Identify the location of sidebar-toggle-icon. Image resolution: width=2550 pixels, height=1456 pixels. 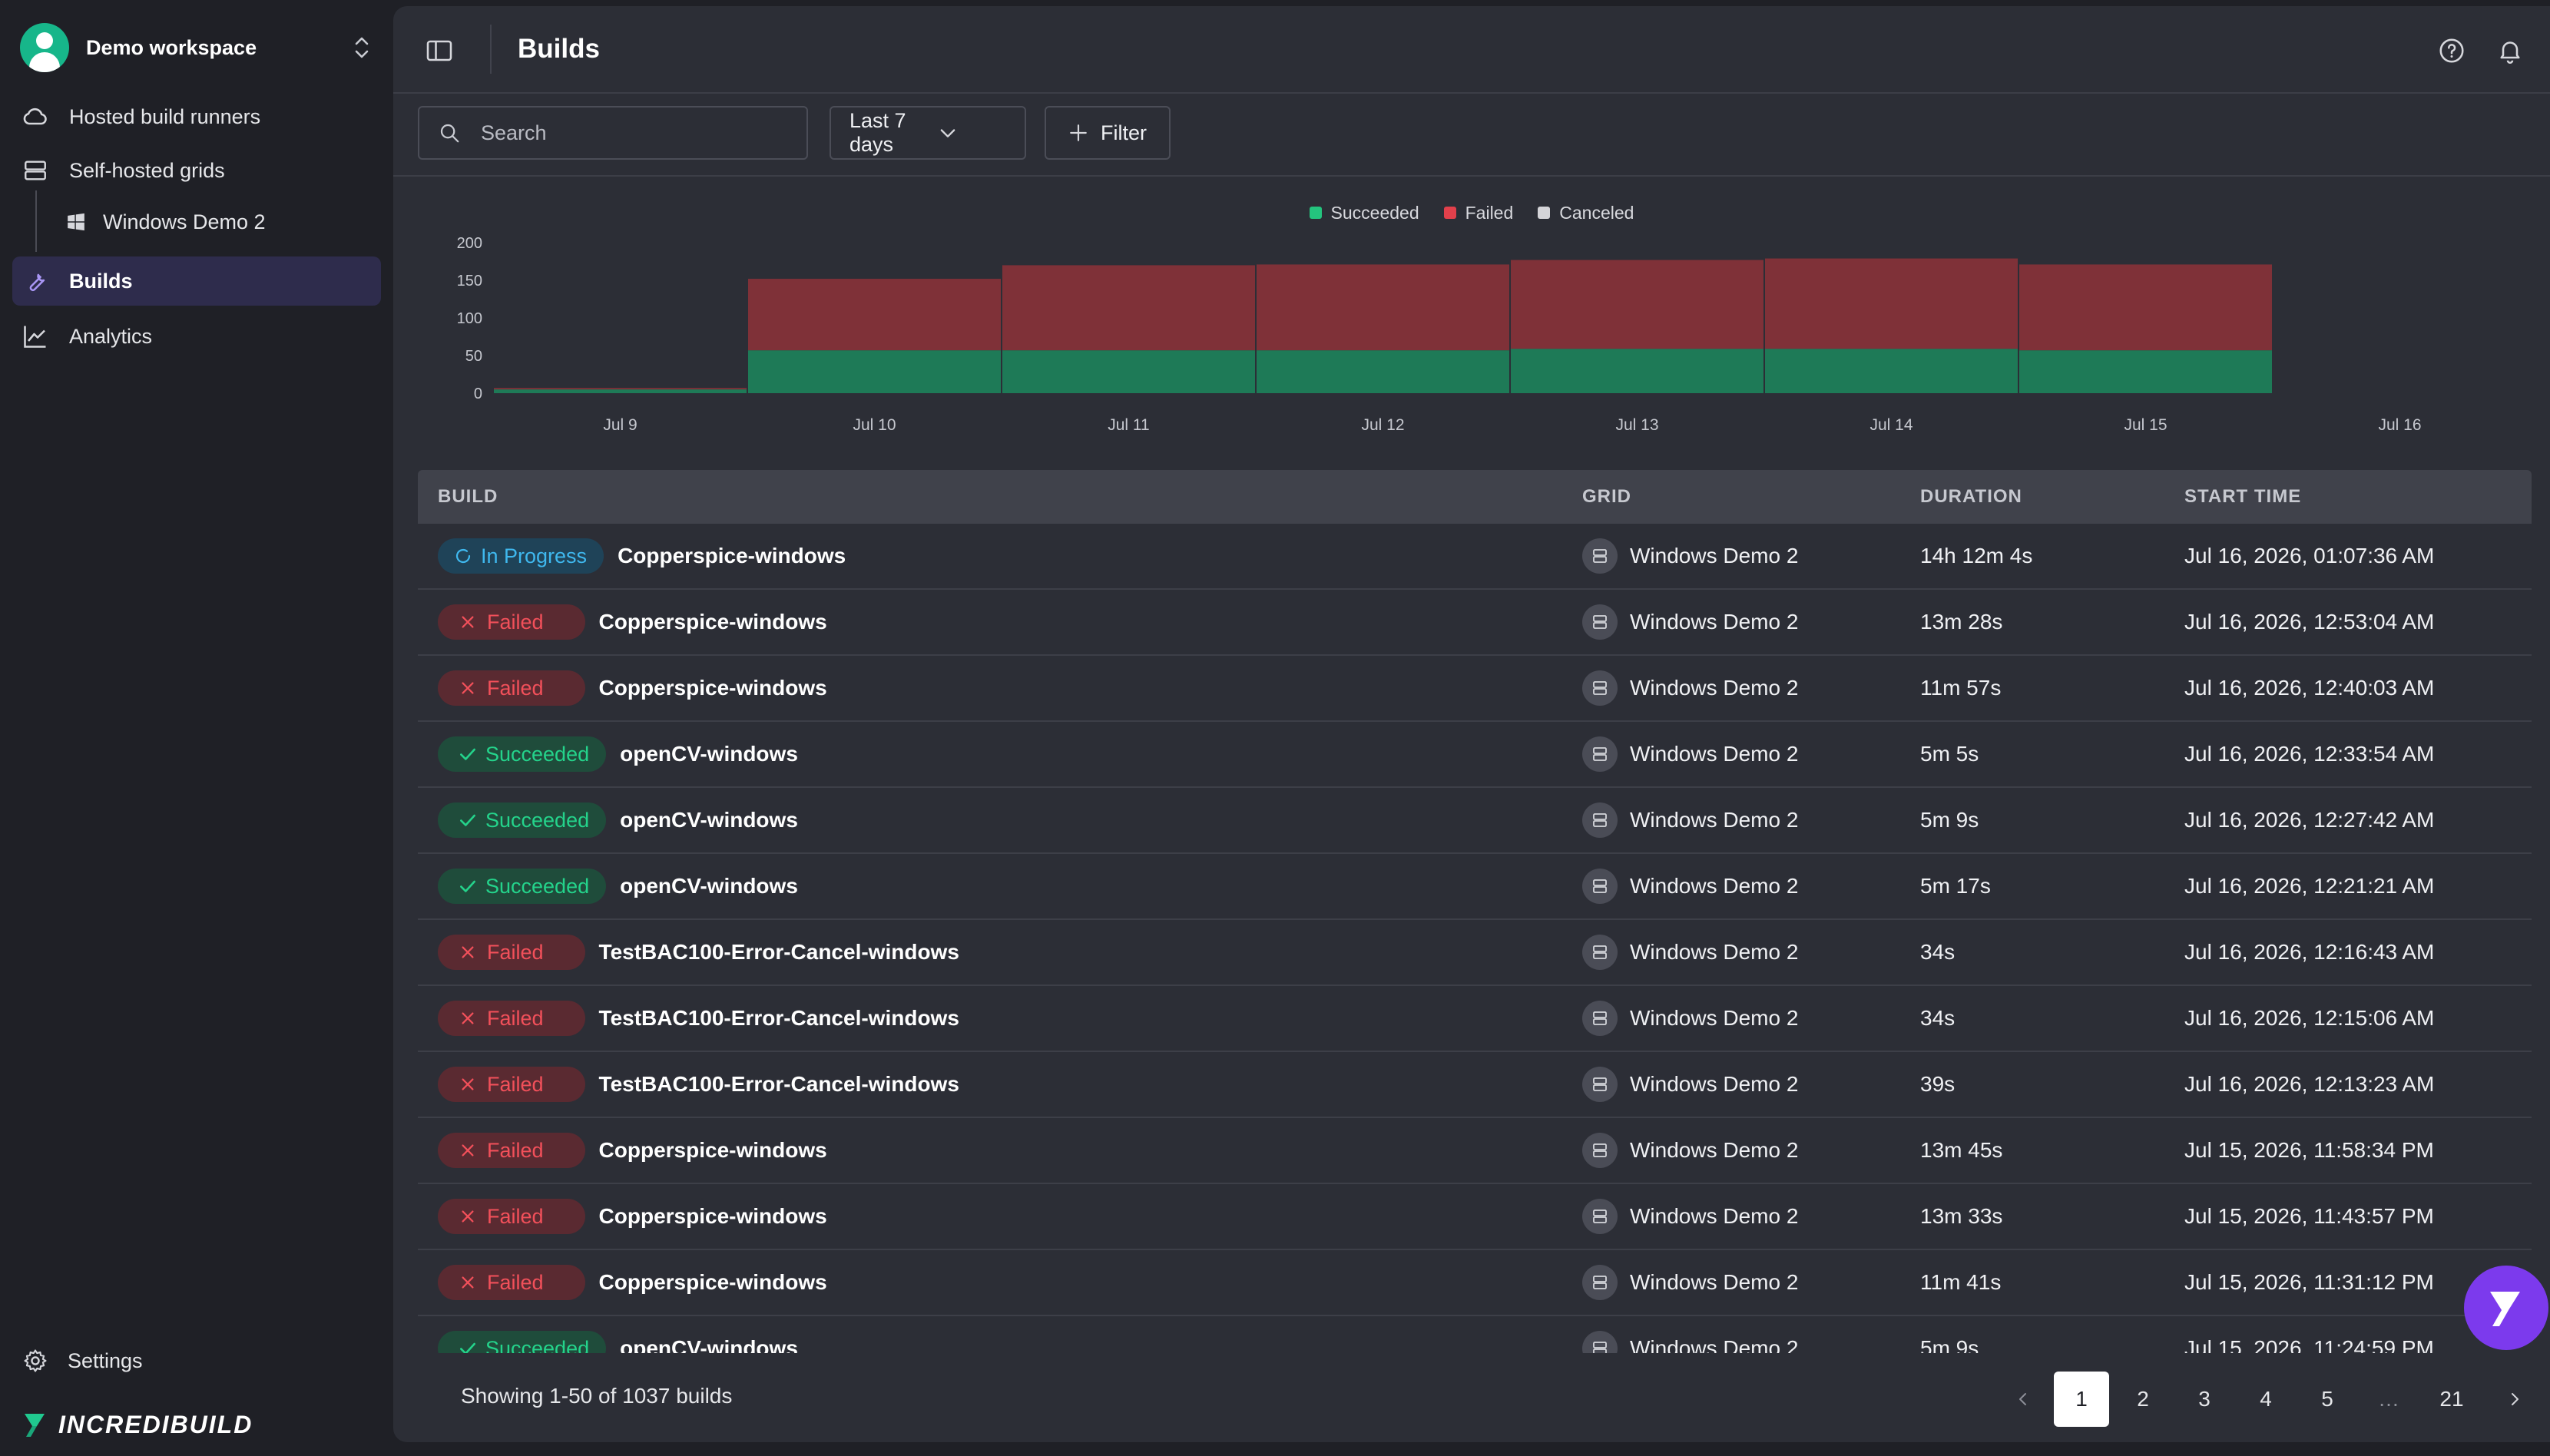
(439, 50).